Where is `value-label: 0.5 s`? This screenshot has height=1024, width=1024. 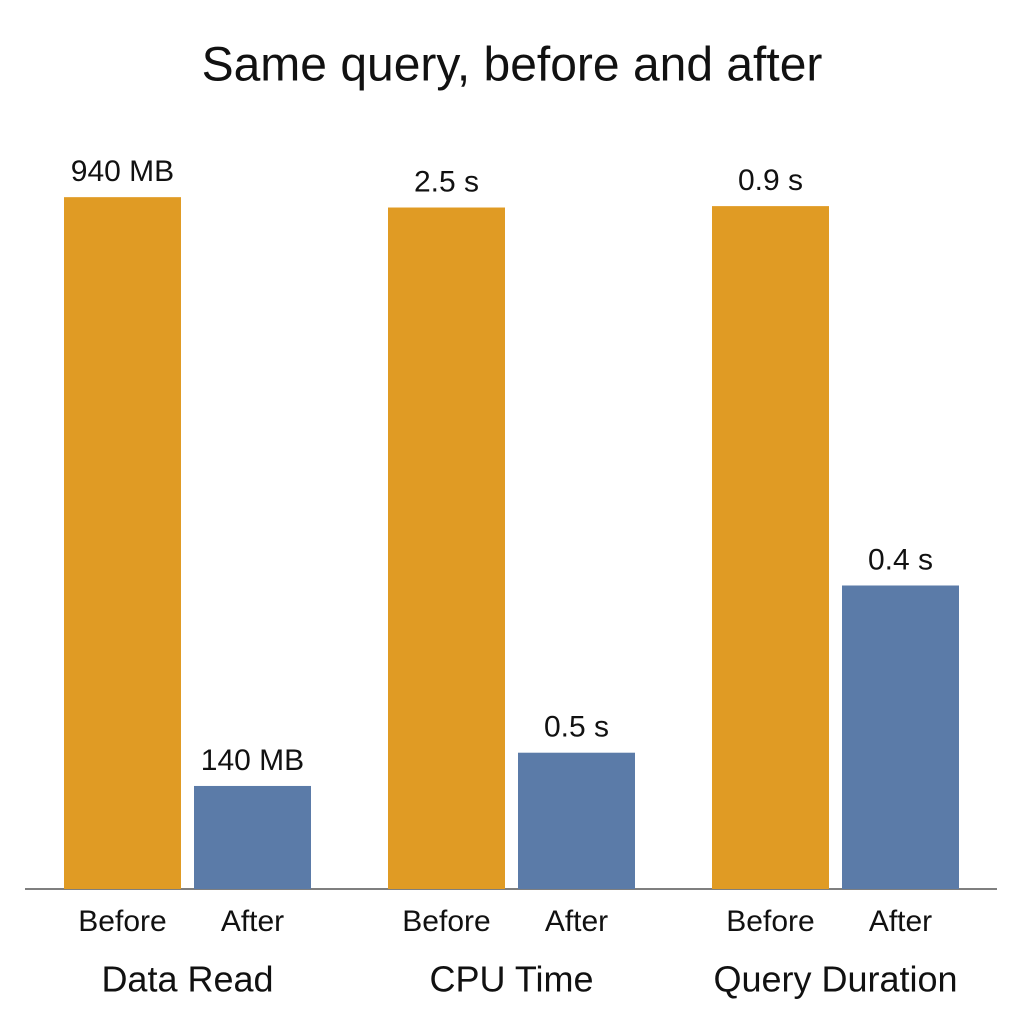
value-label: 0.5 s is located at coordinates (576, 727).